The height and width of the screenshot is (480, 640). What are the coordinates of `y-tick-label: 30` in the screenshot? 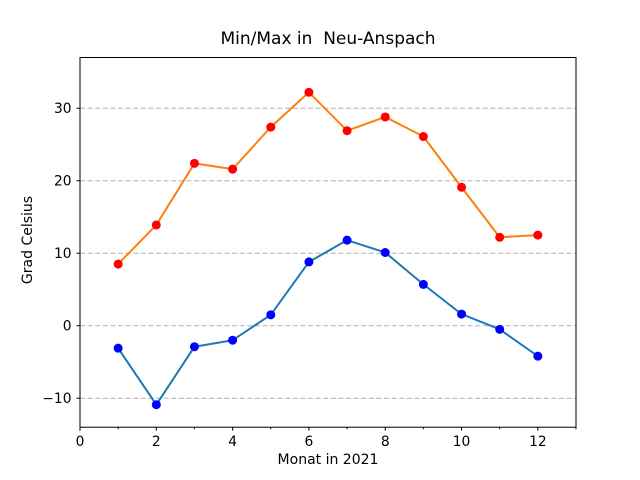 It's located at (63, 109).